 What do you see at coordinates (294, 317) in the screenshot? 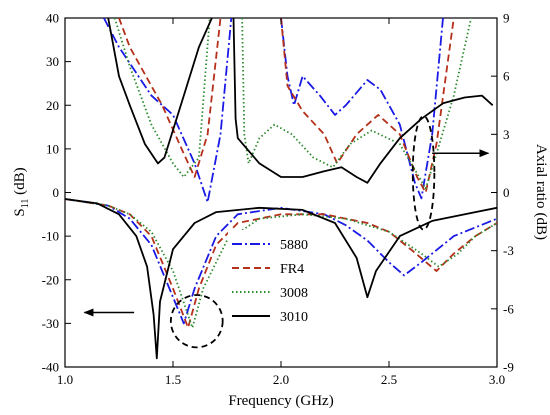
I see `legend-label-3010: 3010` at bounding box center [294, 317].